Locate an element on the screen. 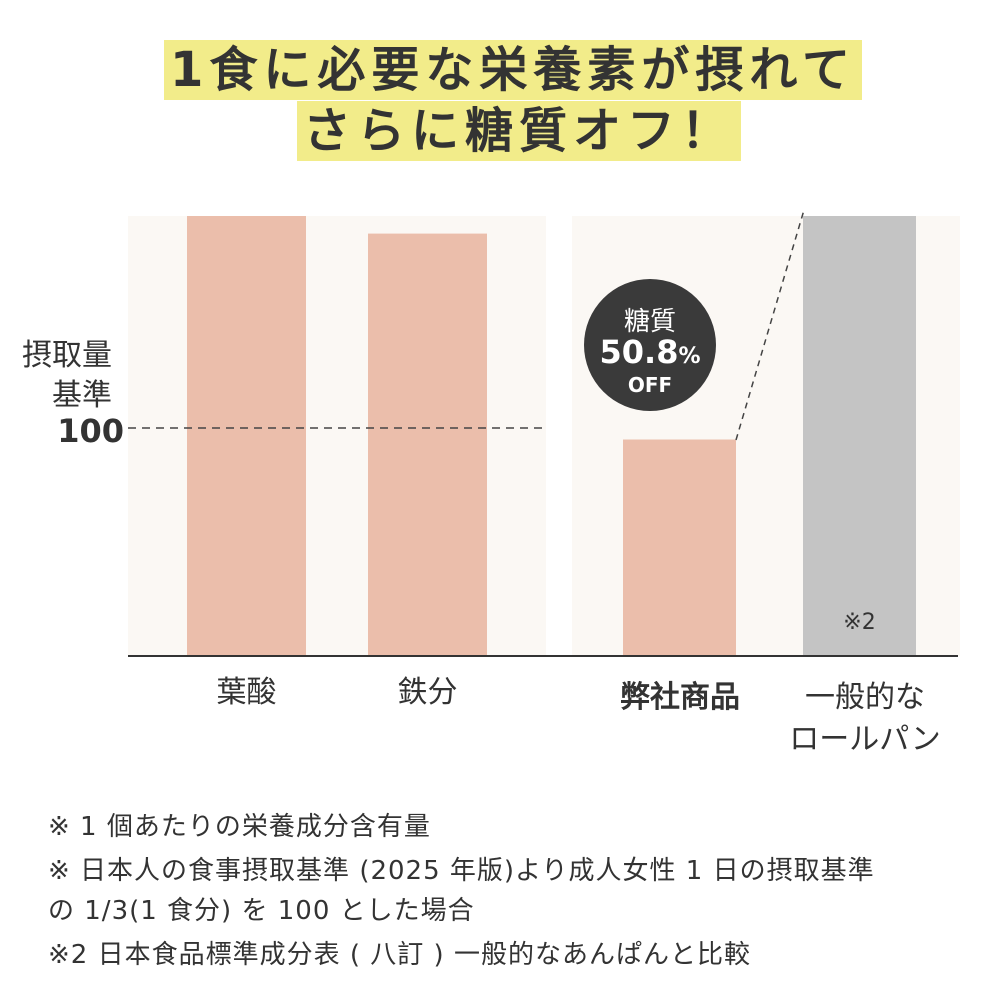  footnote-2-line-1: ※ 日本人の食事摂取基準 (2025 年版)より成人女性 1 日の摂取基準 is located at coordinates (461, 871).